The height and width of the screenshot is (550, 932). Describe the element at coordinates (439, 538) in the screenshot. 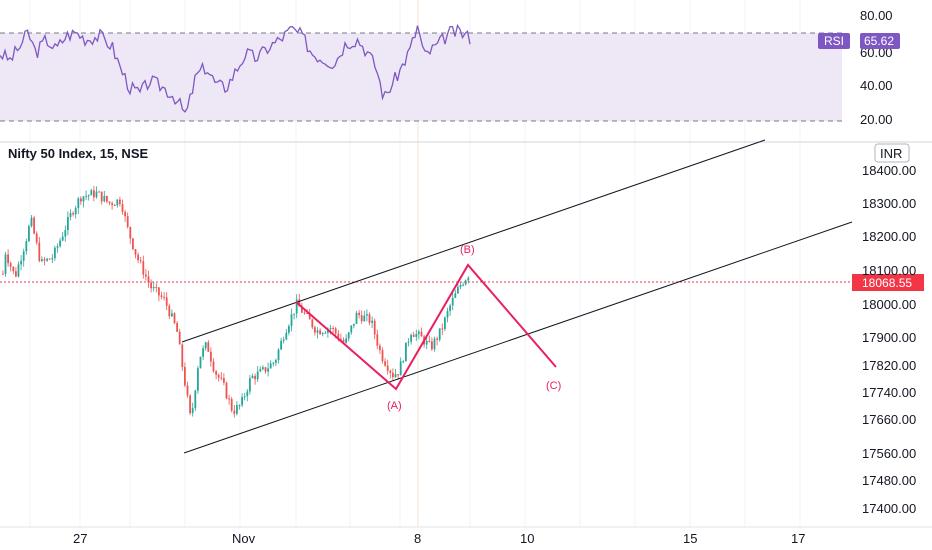

I see `time-axis: 27 Nov 8 10 15 17` at that location.